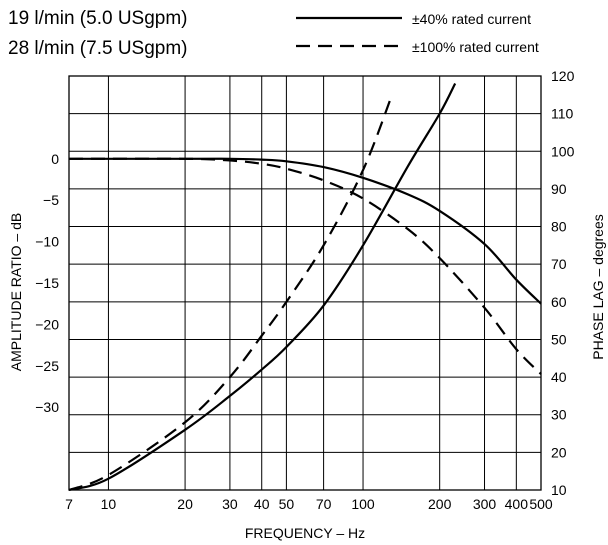 The width and height of the screenshot is (608, 545). I want to click on left-y-tick-label: −30, so click(47, 407).